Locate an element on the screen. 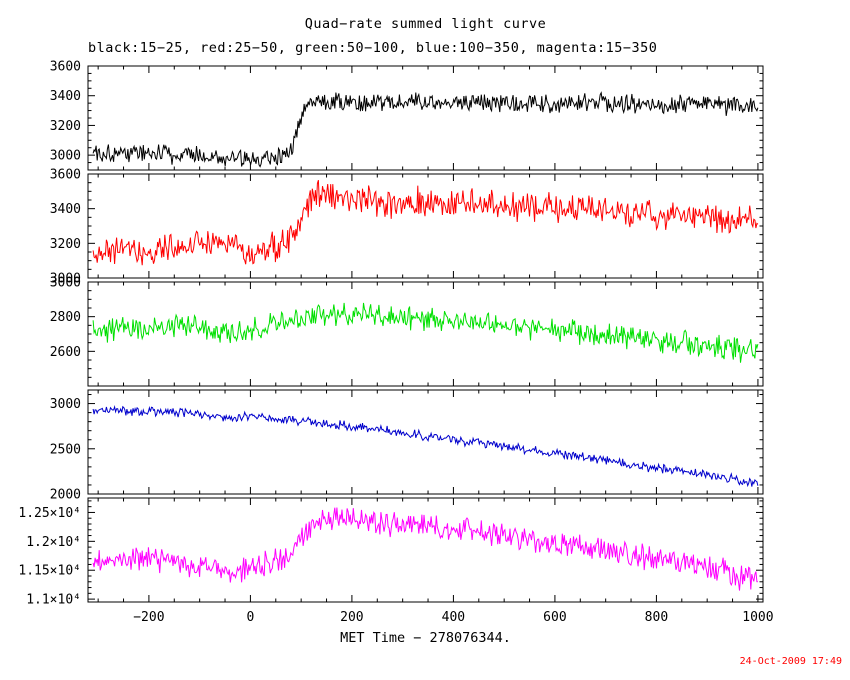 The image size is (850, 680). chart-title: Quad−rate summed light curve is located at coordinates (425, 24).